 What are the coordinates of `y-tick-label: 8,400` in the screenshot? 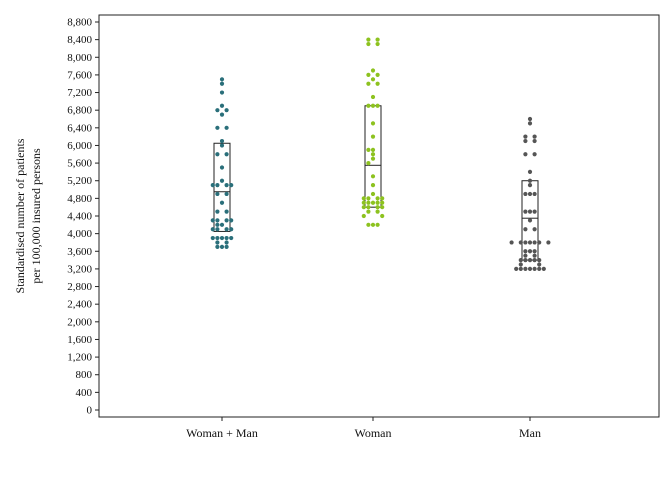 It's located at (79, 40).